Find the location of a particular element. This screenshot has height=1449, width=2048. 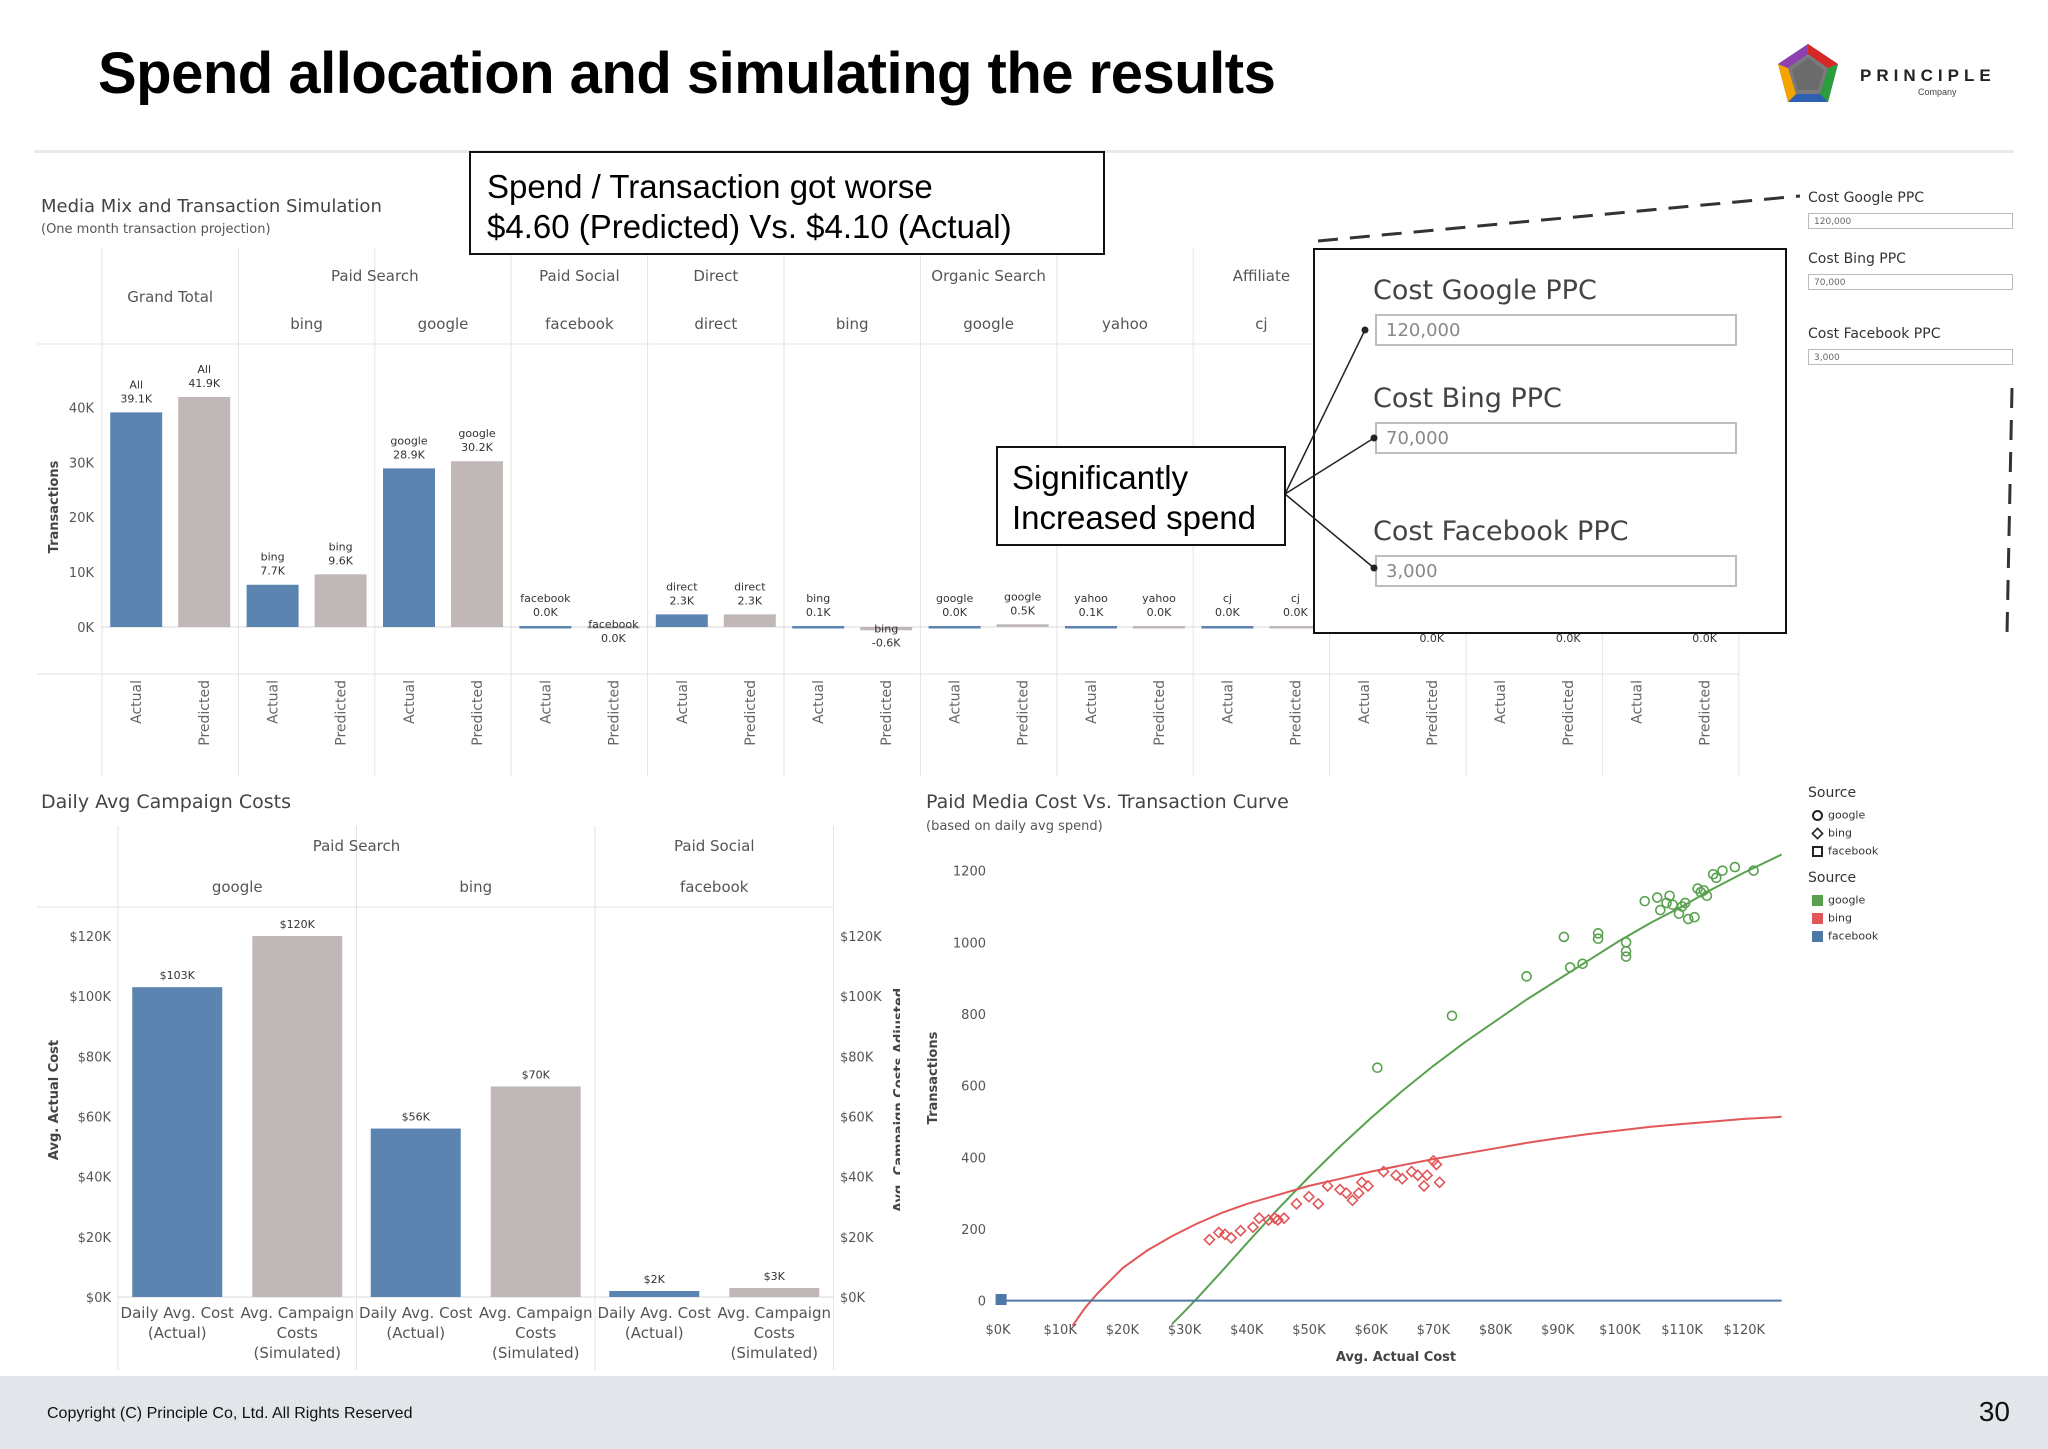

zoom-label-facebook: Cost Facebook PPC is located at coordinates (1501, 531).